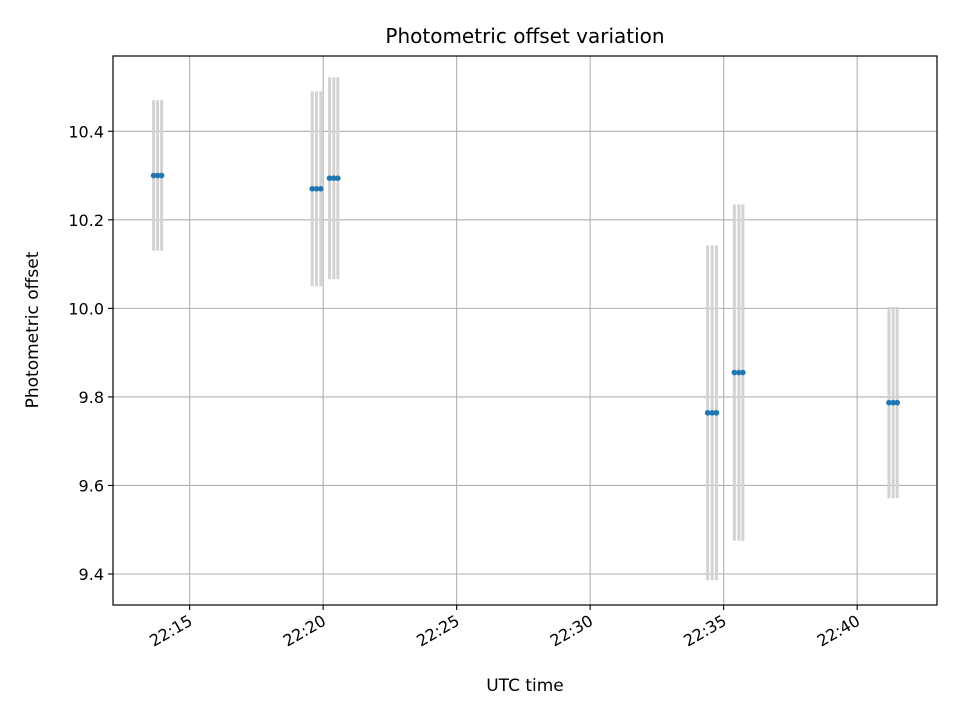 The width and height of the screenshot is (960, 720). What do you see at coordinates (525, 686) in the screenshot?
I see `x-axis-label: UTC time` at bounding box center [525, 686].